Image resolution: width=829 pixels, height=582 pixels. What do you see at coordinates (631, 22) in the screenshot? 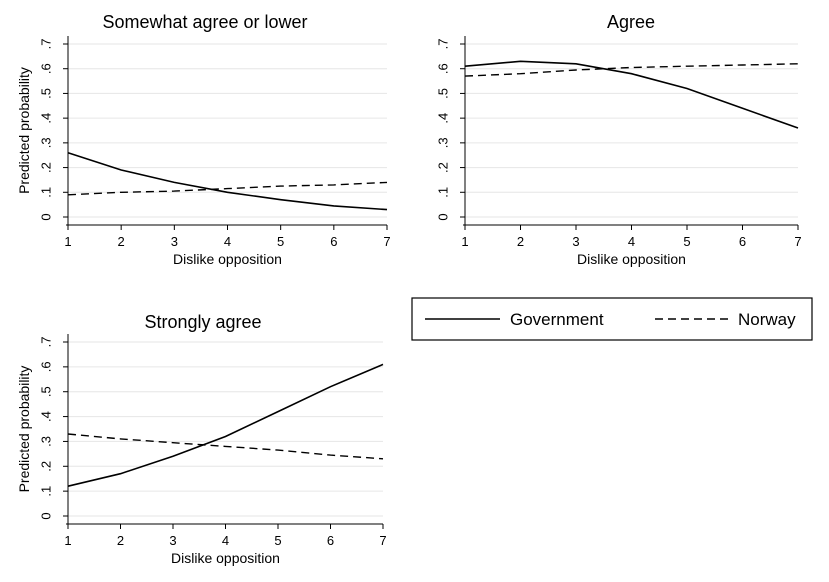
I see `panel-title: Agree` at bounding box center [631, 22].